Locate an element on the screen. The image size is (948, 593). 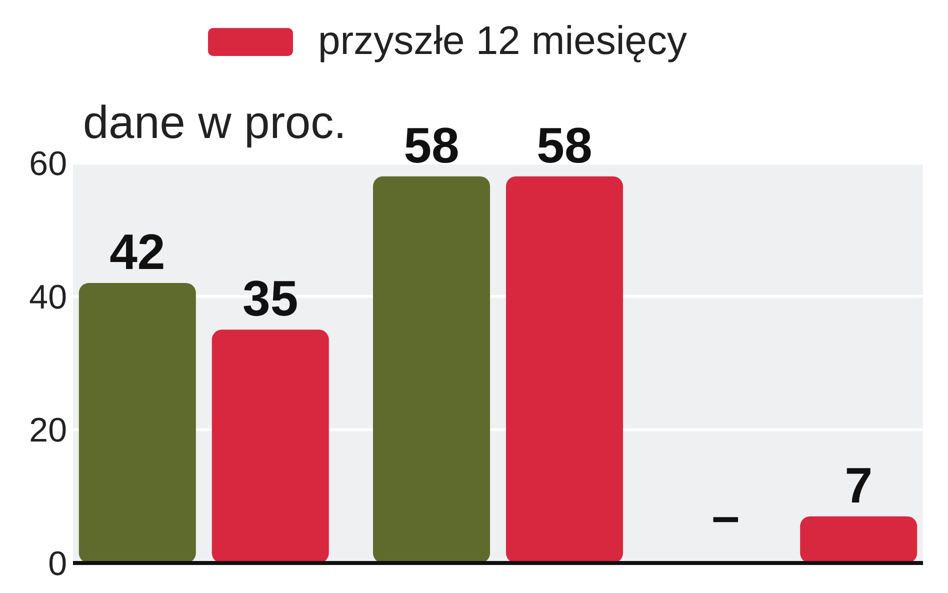
data-label: 7 is located at coordinates (858, 485).